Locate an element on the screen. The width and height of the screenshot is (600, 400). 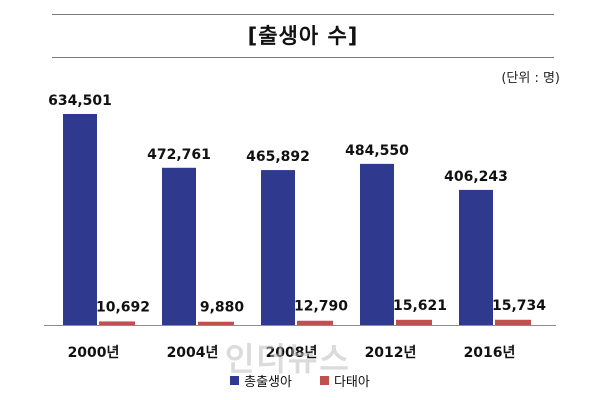
category-label: 2008년 is located at coordinates (292, 353).